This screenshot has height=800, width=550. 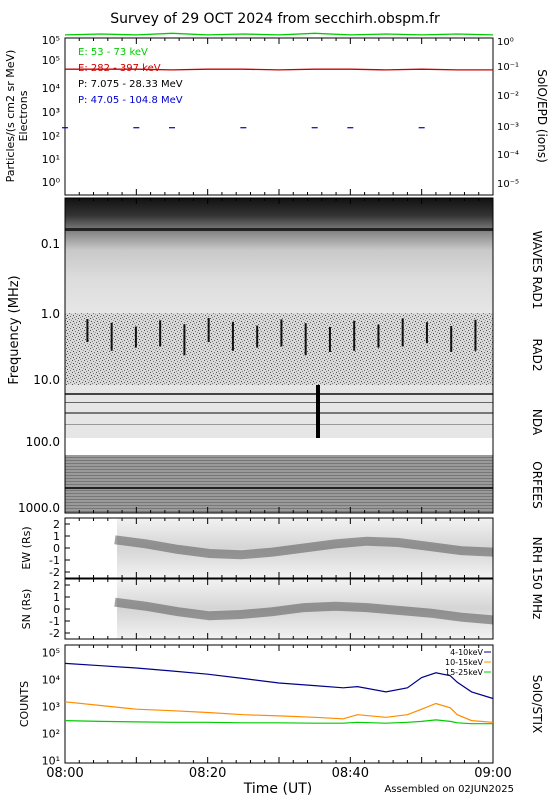 I want to click on epd-left-tick-label: 10⁰, so click(x=51, y=182).